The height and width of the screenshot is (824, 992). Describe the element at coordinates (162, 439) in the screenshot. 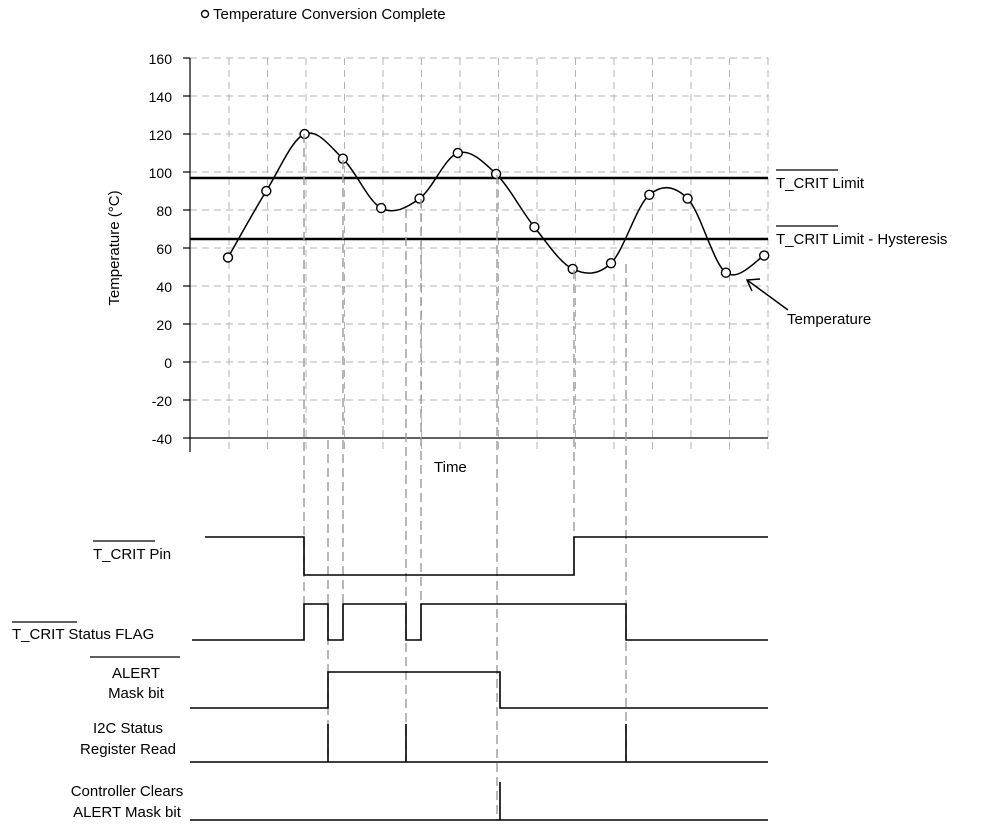

I see `y-tick-label: -40` at that location.